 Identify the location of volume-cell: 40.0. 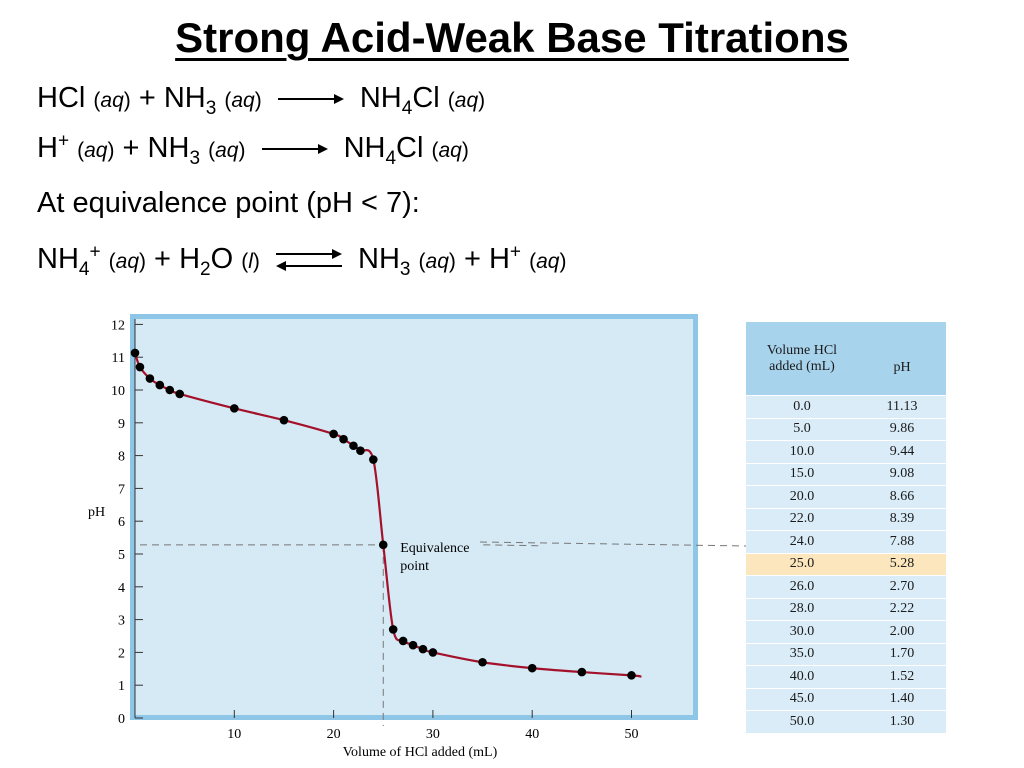
(802, 676).